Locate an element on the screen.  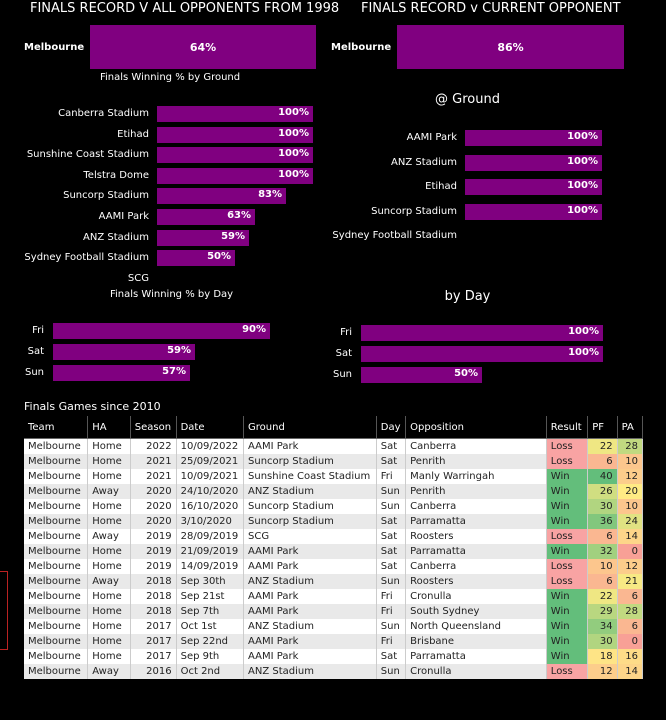
cell-season: 2020 is located at coordinates (153, 521).